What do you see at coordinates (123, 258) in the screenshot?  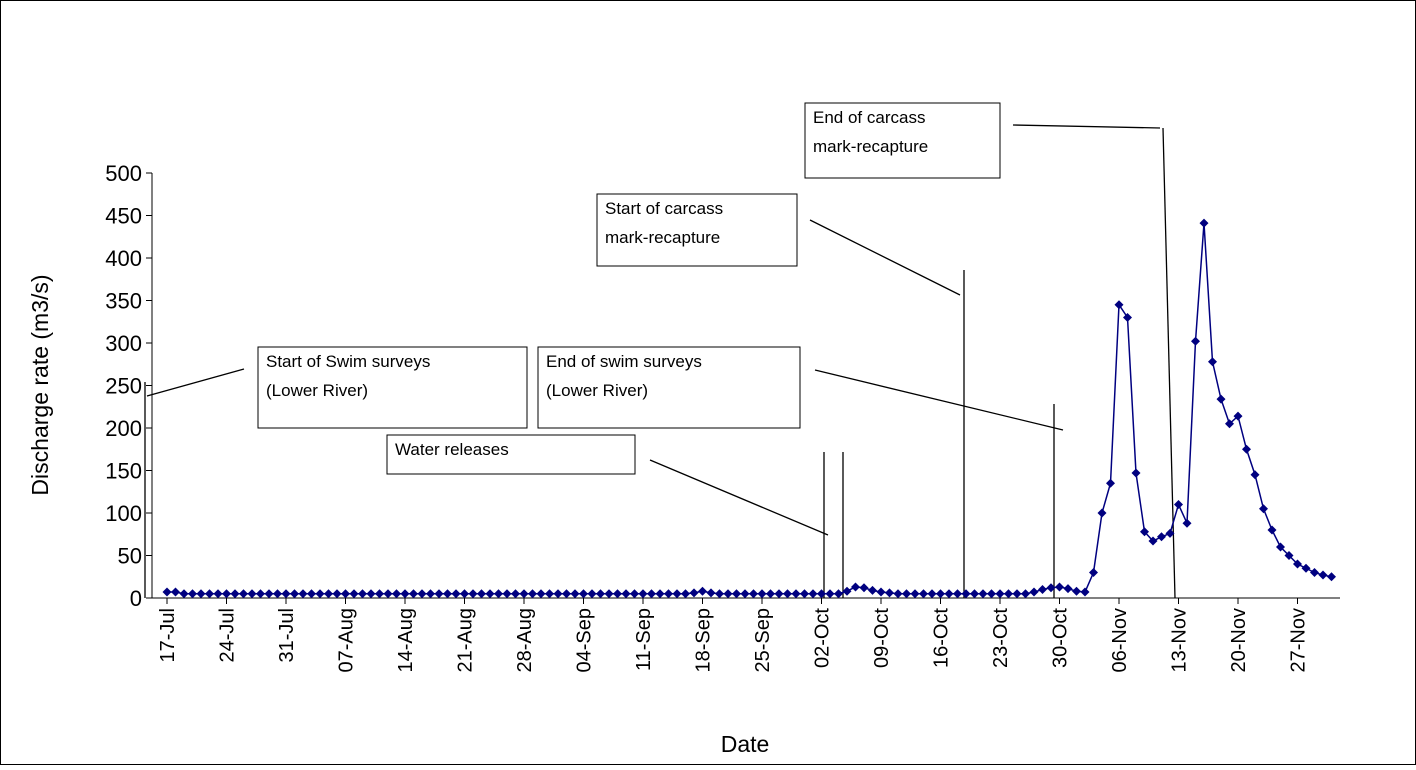 I see `y-tick-label: 400` at bounding box center [123, 258].